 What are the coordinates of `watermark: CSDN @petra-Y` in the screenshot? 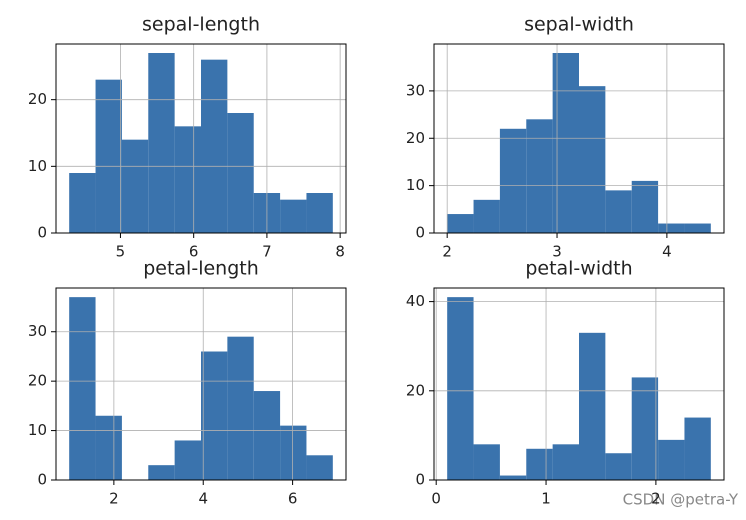 It's located at (681, 500).